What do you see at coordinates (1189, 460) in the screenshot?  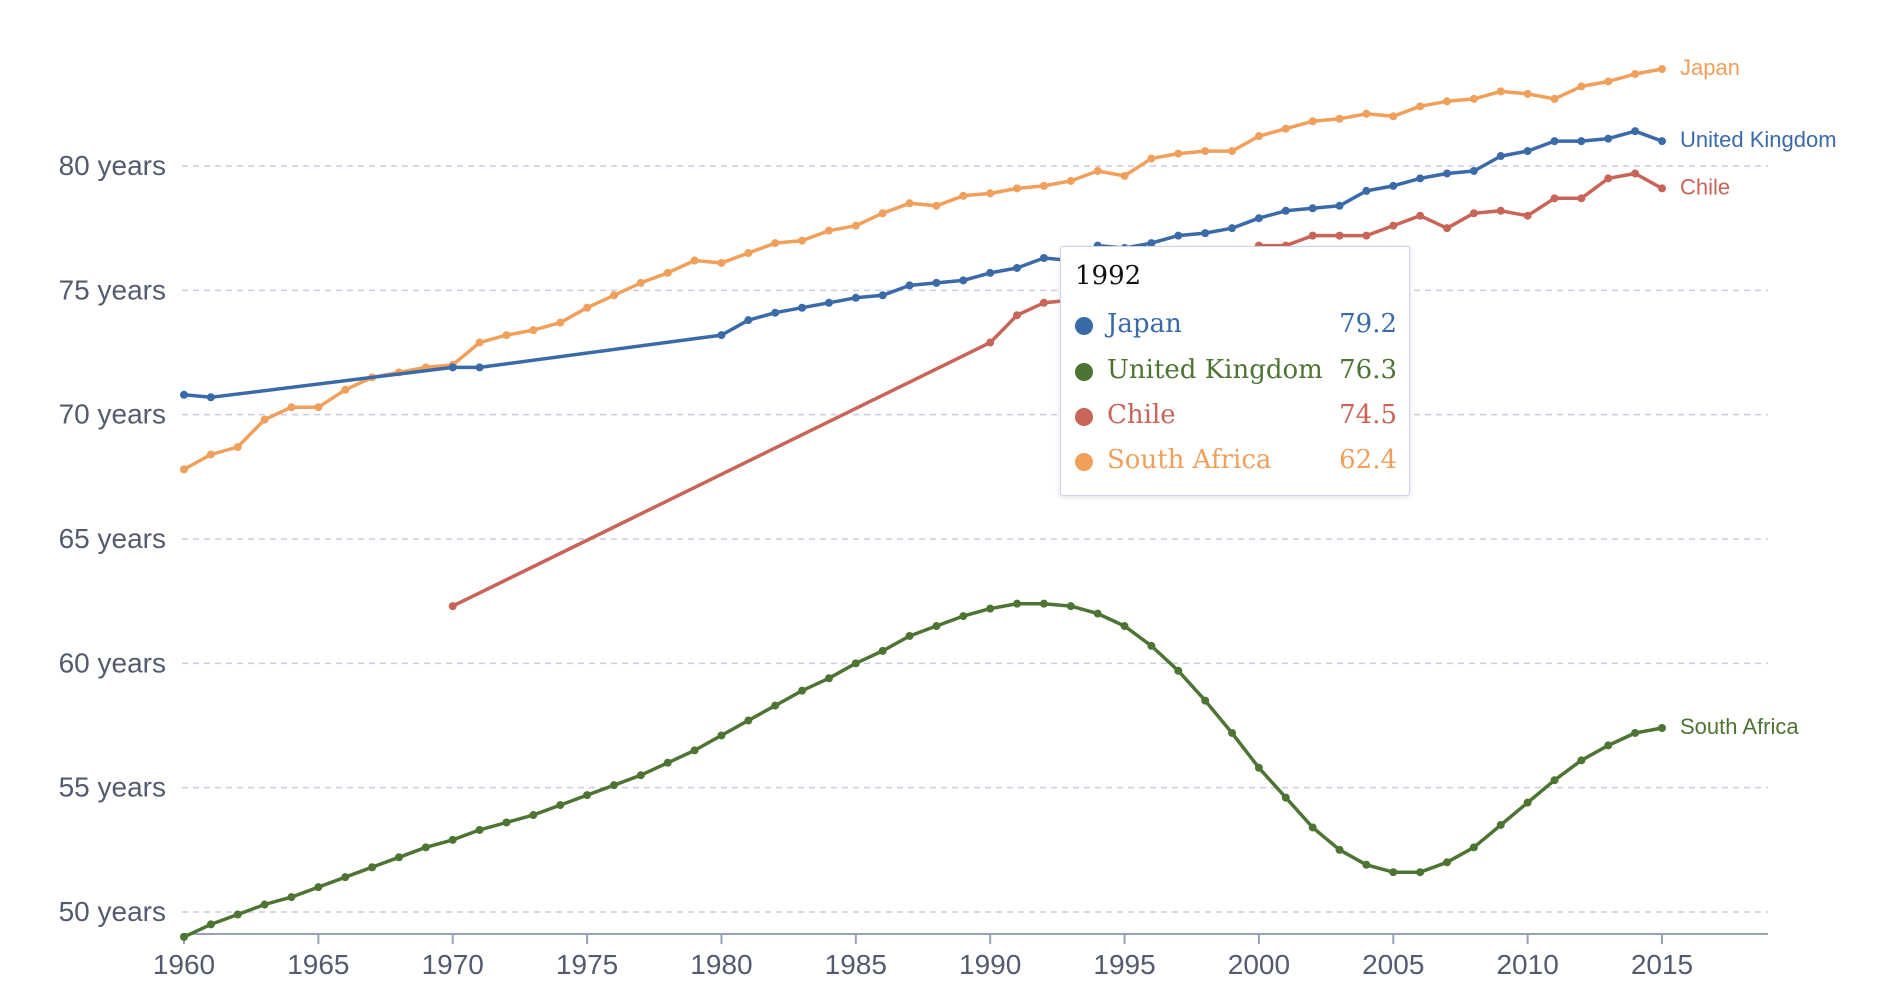 I see `tooltip-series-name: South Africa` at bounding box center [1189, 460].